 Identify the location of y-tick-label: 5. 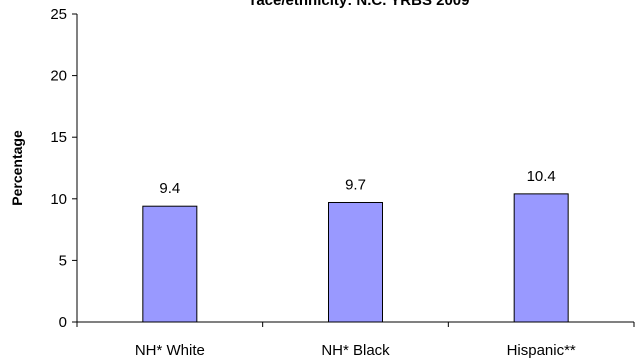
(63, 260).